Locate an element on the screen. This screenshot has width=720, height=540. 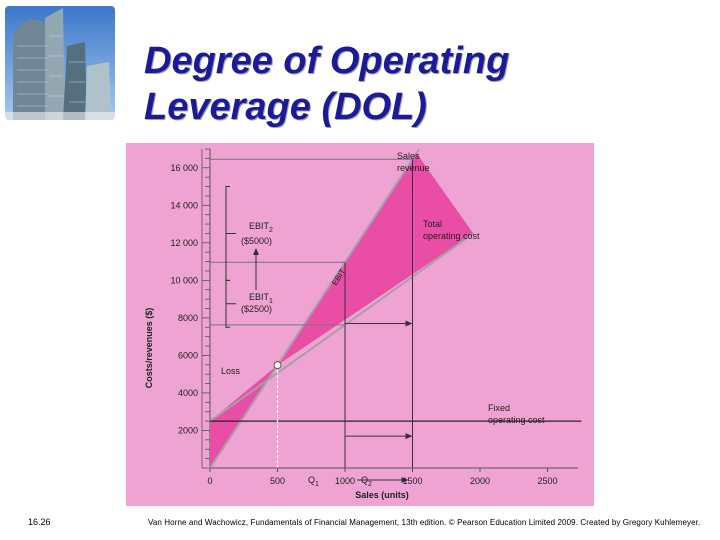
y-tick-label: 6000 is located at coordinates (188, 355).